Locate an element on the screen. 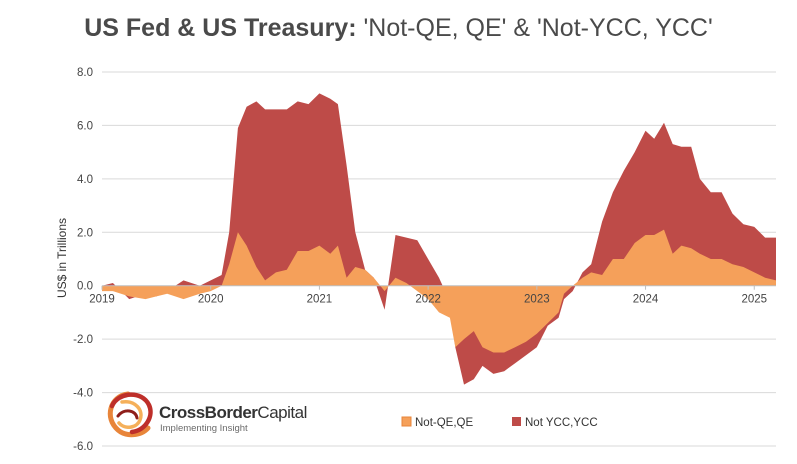  chart-title-rest: 'Not-QE, QE' & 'Not-YCC, YCC' is located at coordinates (534, 28).